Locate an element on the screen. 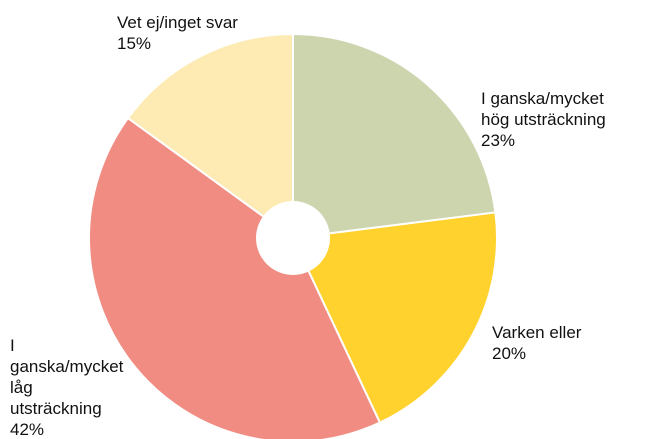 Image resolution: width=652 pixels, height=439 pixels. category-label: Vet ej/inget svar is located at coordinates (177, 22).